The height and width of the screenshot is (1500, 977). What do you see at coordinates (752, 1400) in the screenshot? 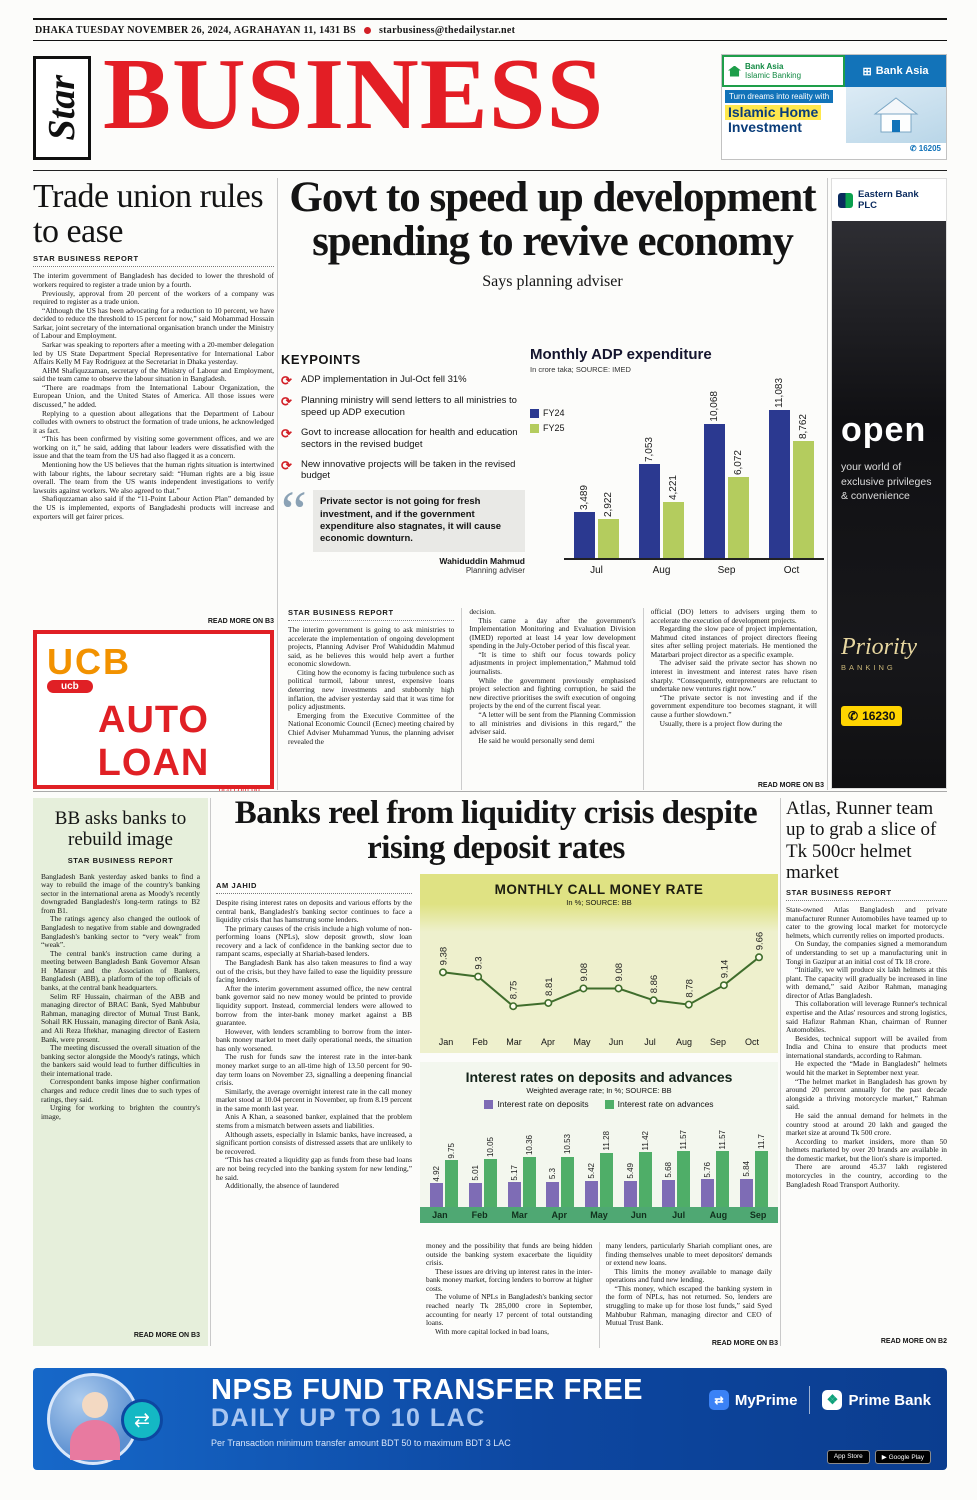
I see `myprime-logo: ⇄ MyPrime` at bounding box center [752, 1400].